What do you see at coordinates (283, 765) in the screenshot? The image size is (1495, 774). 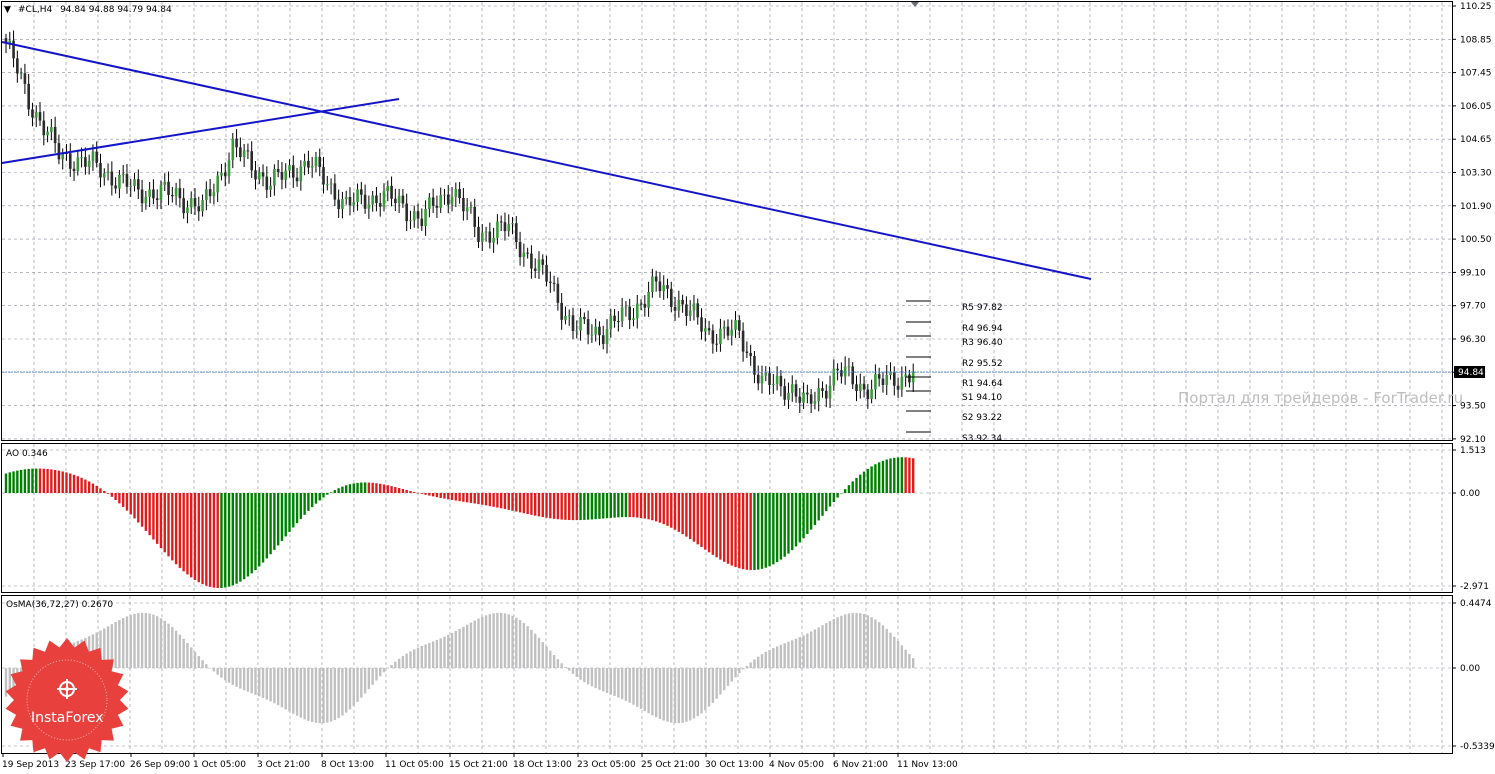 I see `time-tick-label: 3 Oct 21:00` at bounding box center [283, 765].